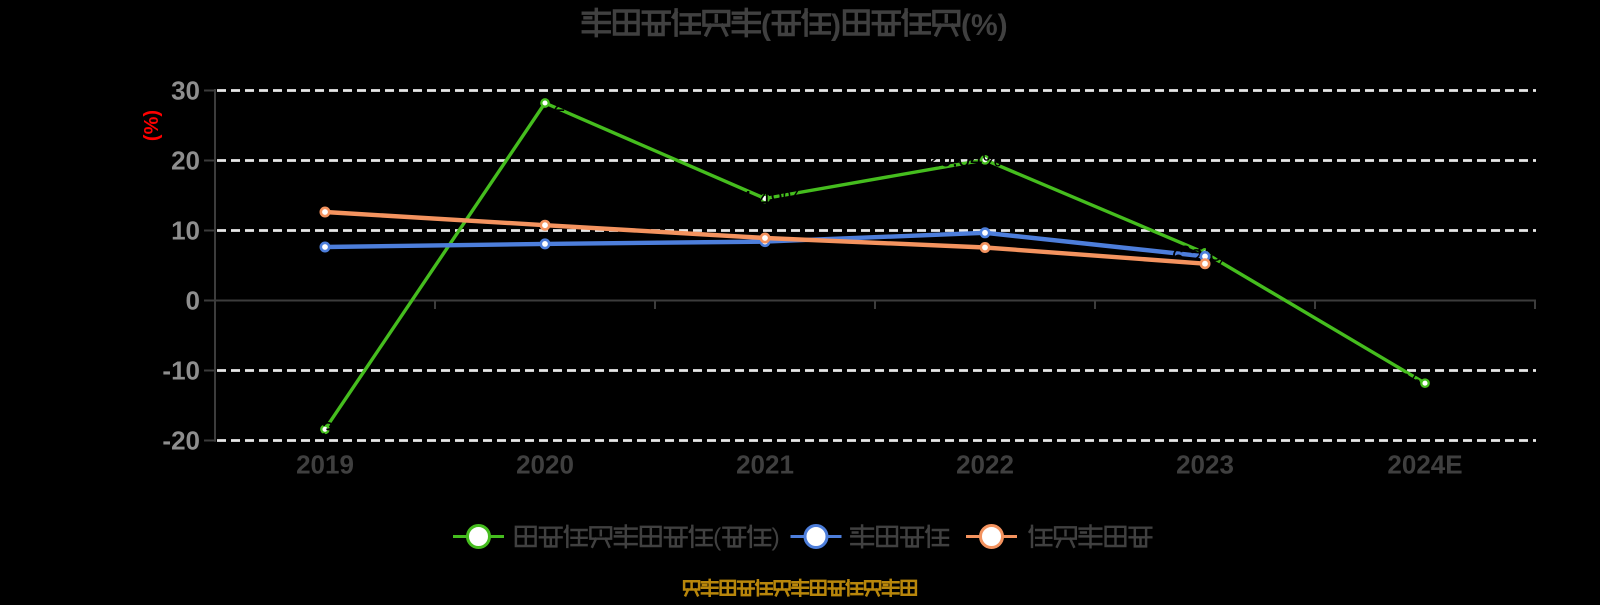  I want to click on svg-text: -10, so click(181, 371).